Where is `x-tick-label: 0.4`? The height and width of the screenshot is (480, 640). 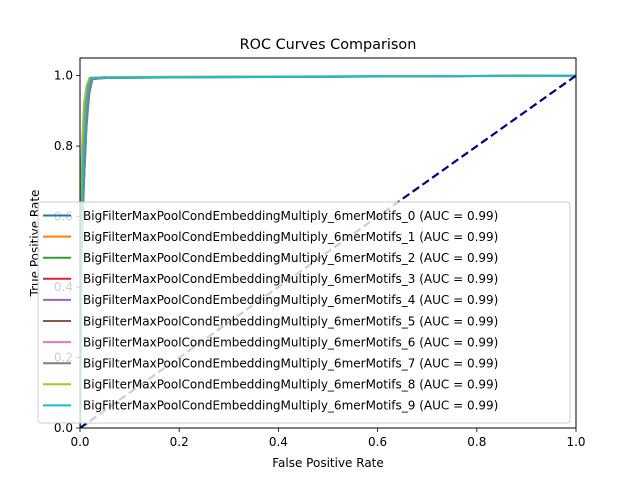
x-tick-label: 0.4 is located at coordinates (278, 442).